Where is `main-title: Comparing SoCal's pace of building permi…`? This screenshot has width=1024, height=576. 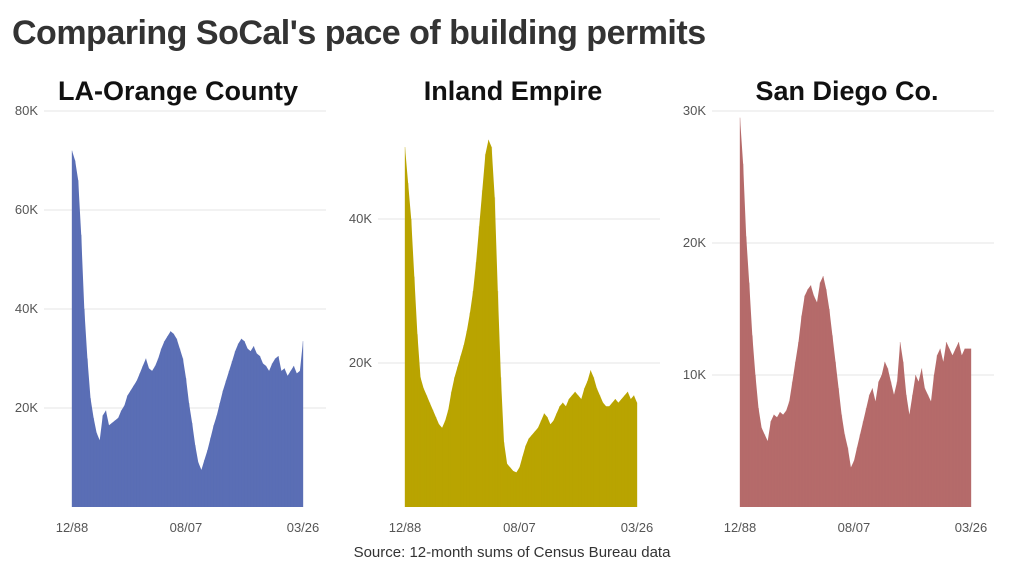
main-title: Comparing SoCal's pace of building permi… is located at coordinates (359, 33).